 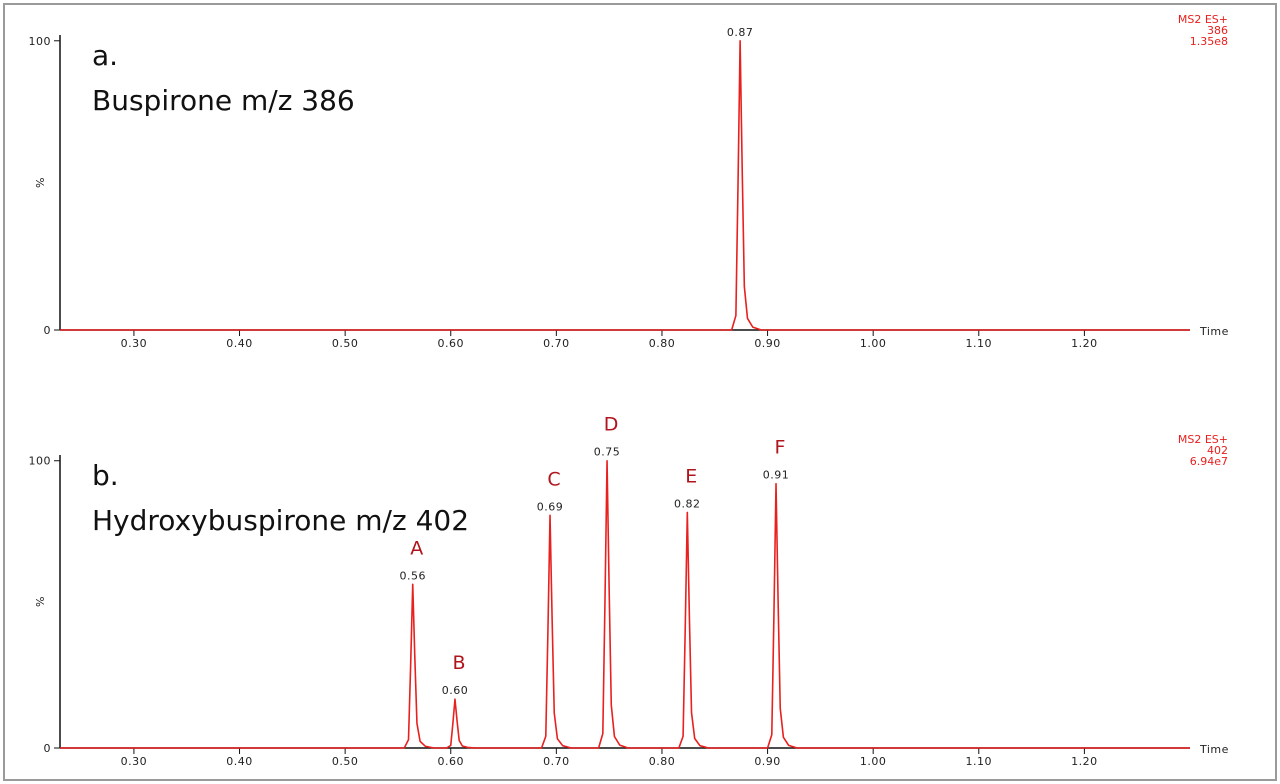 What do you see at coordinates (1209, 461) in the screenshot?
I see `info-text: 6.94e7` at bounding box center [1209, 461].